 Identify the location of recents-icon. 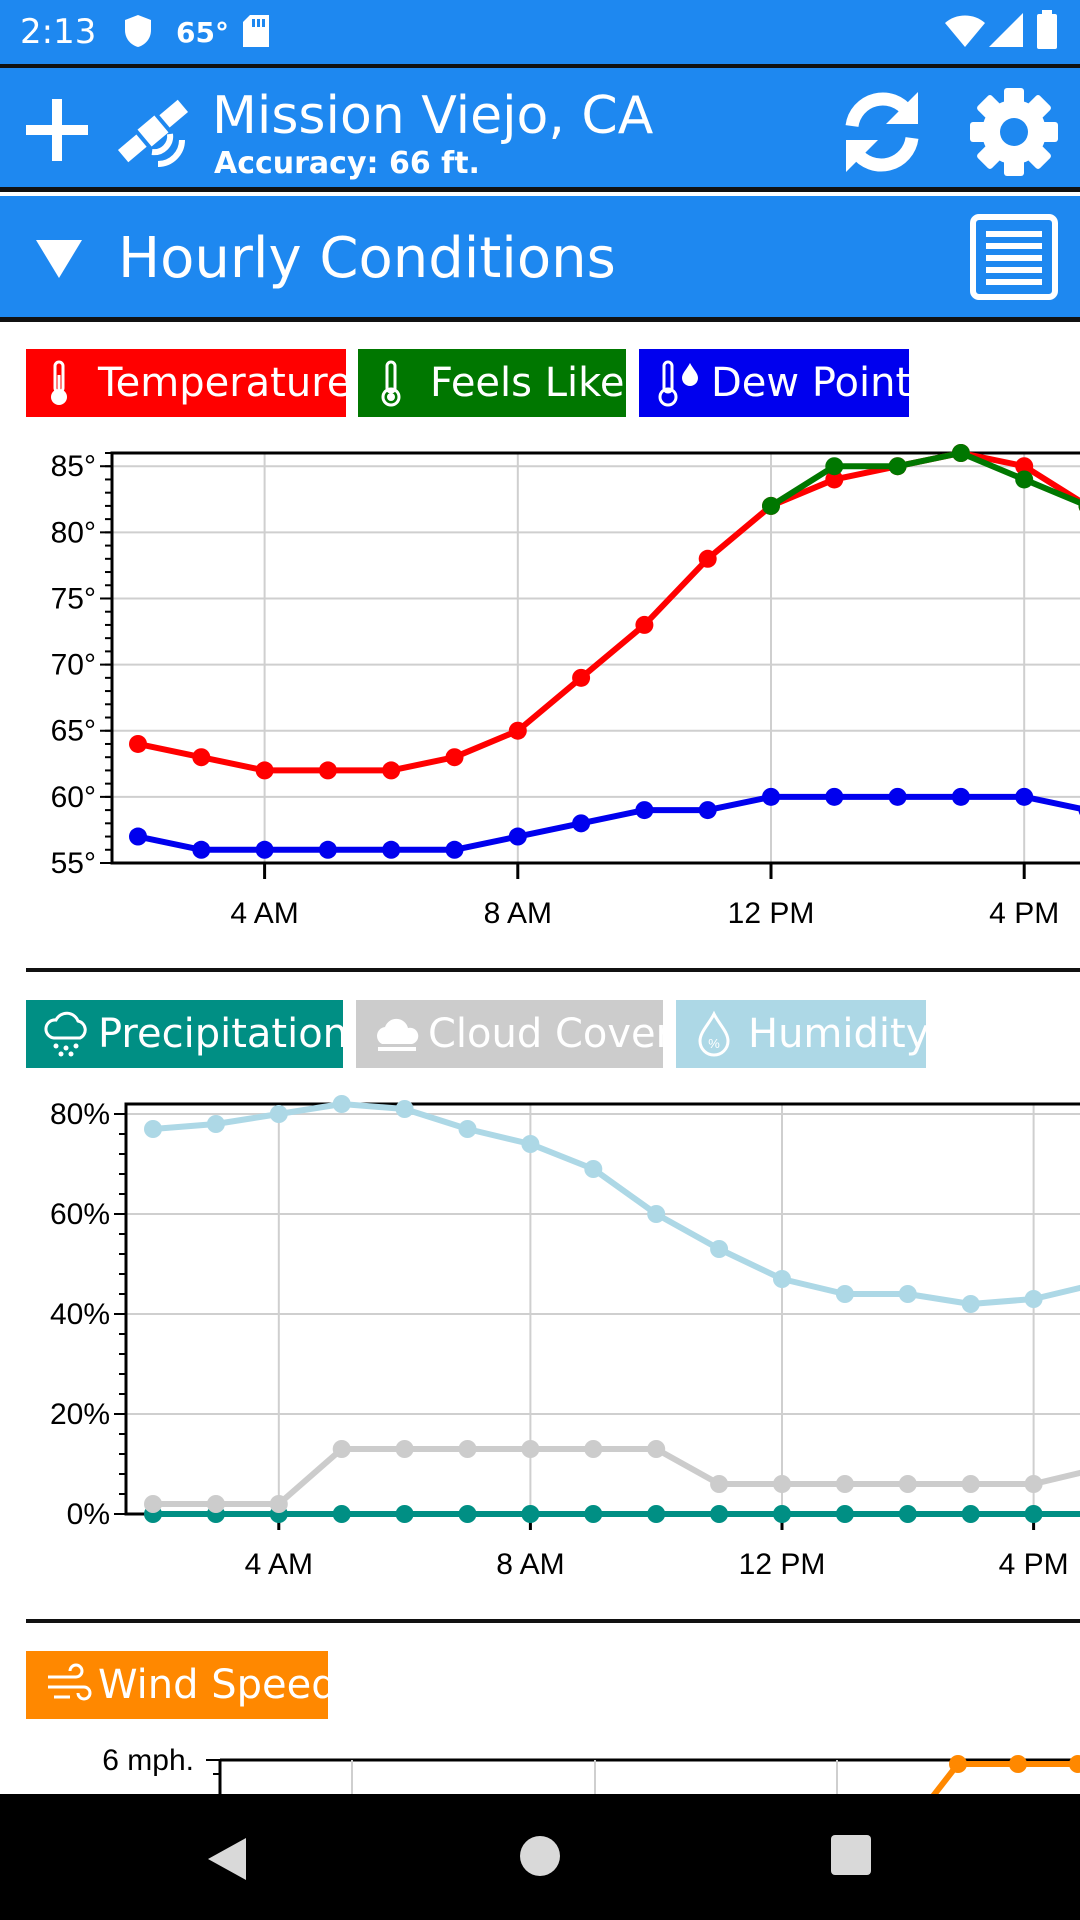
(851, 1855).